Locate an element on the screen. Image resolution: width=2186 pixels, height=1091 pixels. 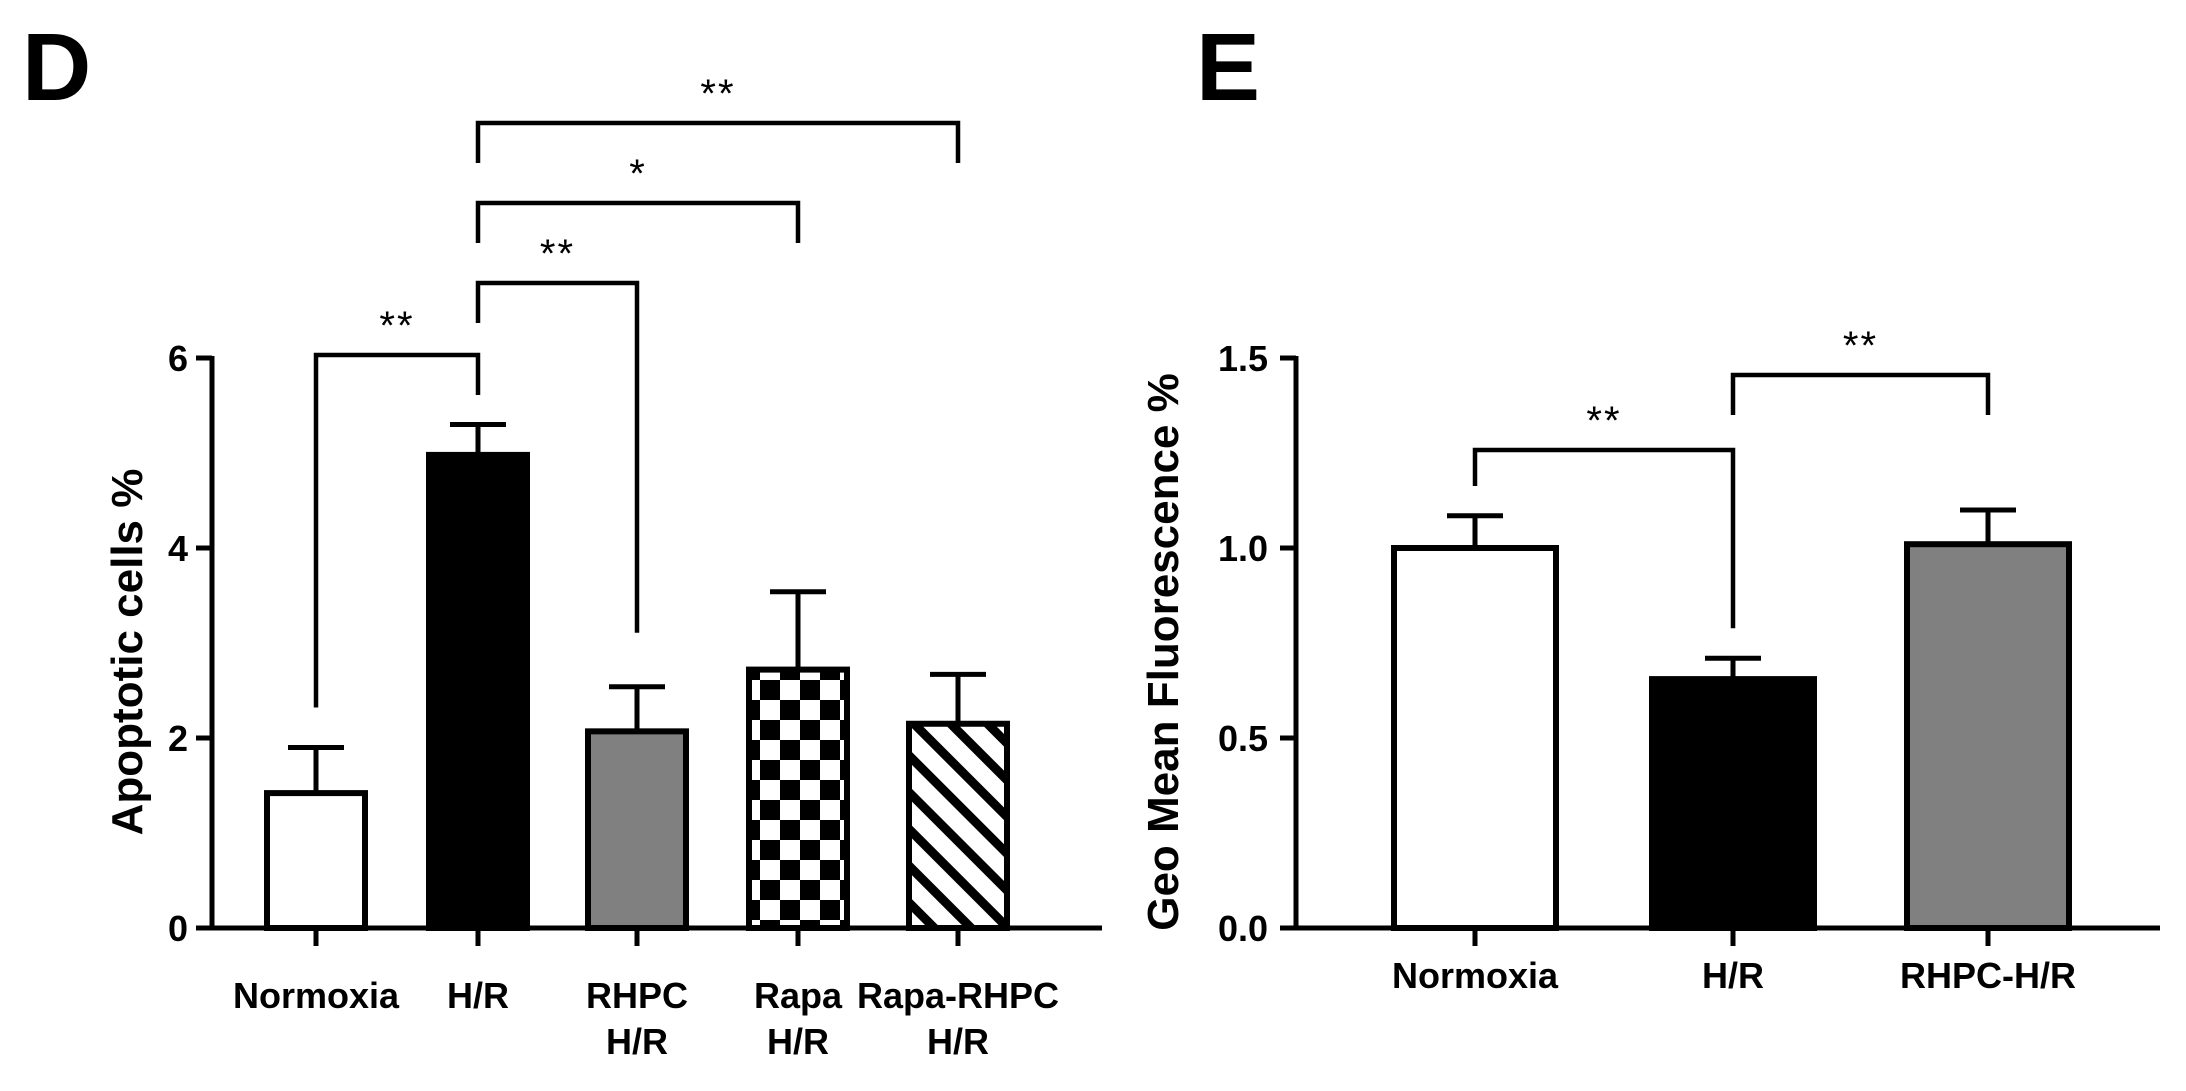
panel-e-y-tick-label: 1.5 is located at coordinates (1243, 358).